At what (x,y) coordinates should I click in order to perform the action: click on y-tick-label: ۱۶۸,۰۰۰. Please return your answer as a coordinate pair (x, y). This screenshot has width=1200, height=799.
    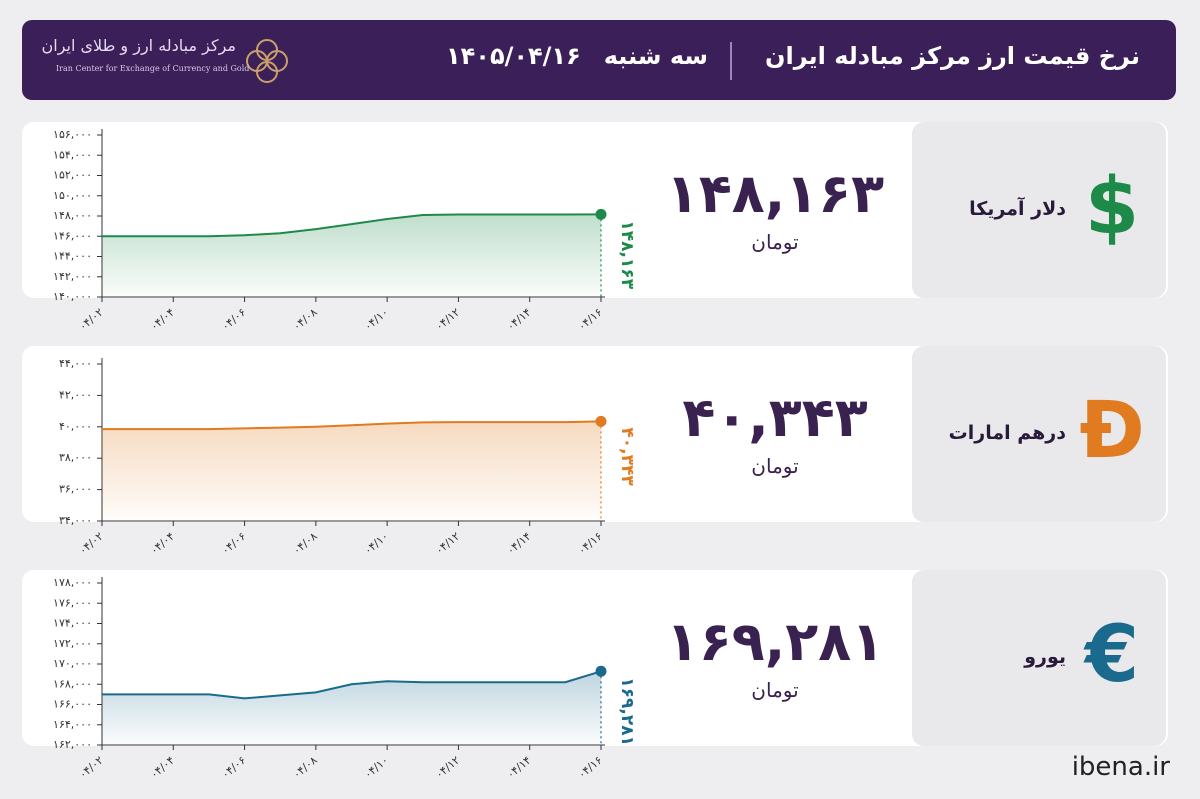
    Looking at the image, I should click on (72, 683).